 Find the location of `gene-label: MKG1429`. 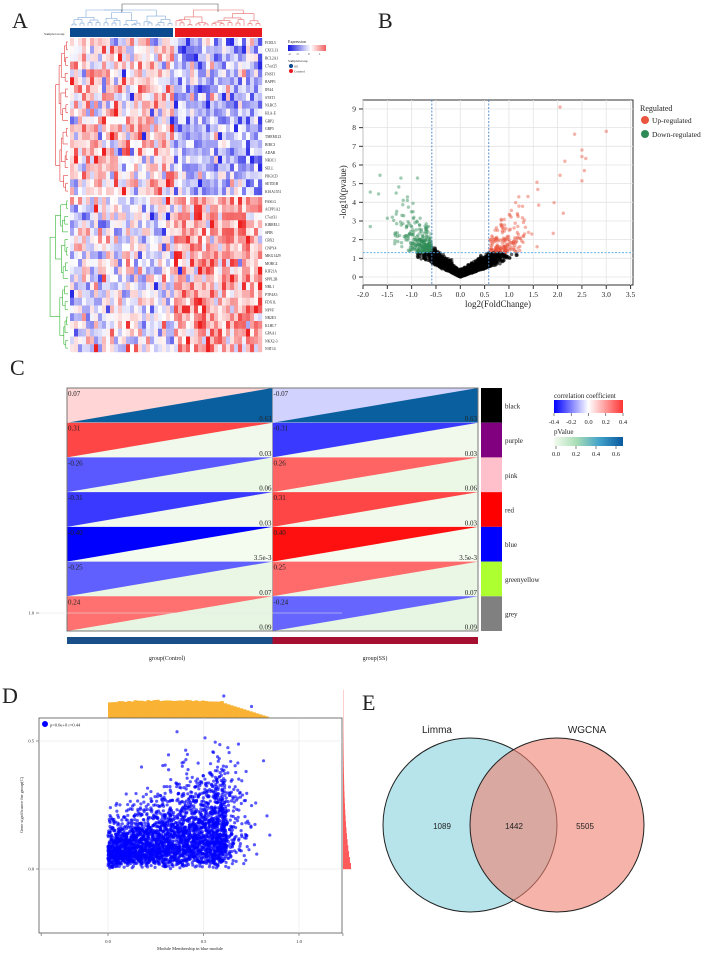

gene-label: MKG1429 is located at coordinates (273, 256).